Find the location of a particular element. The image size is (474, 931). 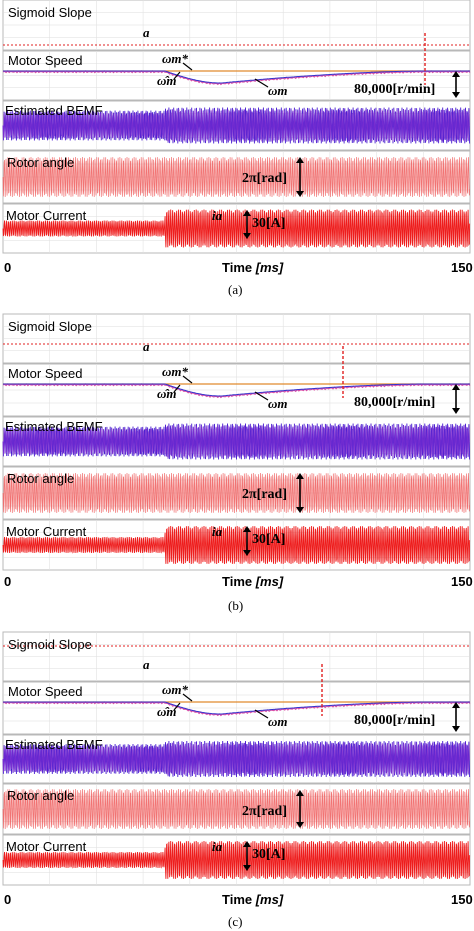

figure-caption: (a) is located at coordinates (235, 289).